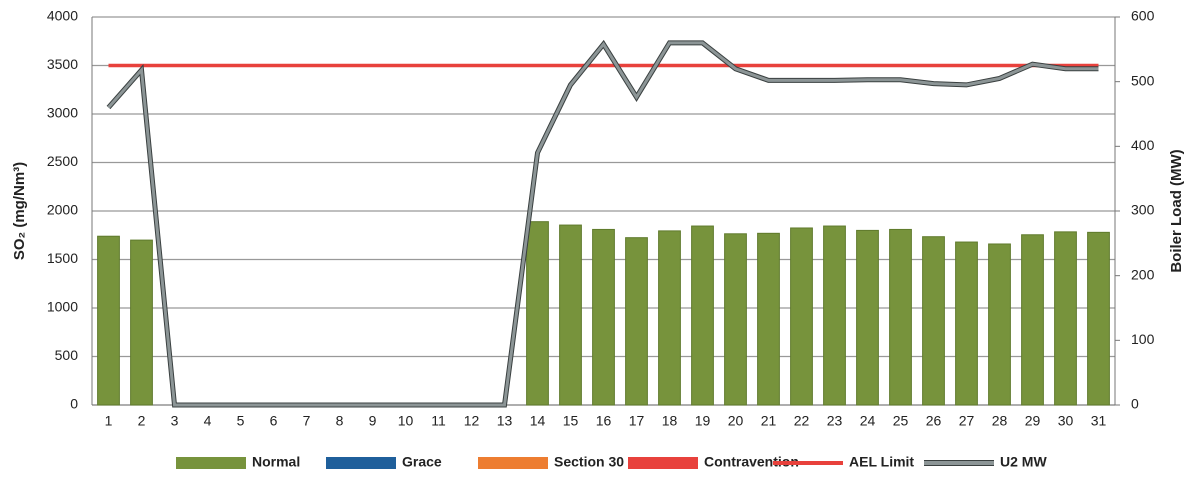 The width and height of the screenshot is (1192, 479). What do you see at coordinates (769, 421) in the screenshot?
I see `x-tick-label: 21` at bounding box center [769, 421].